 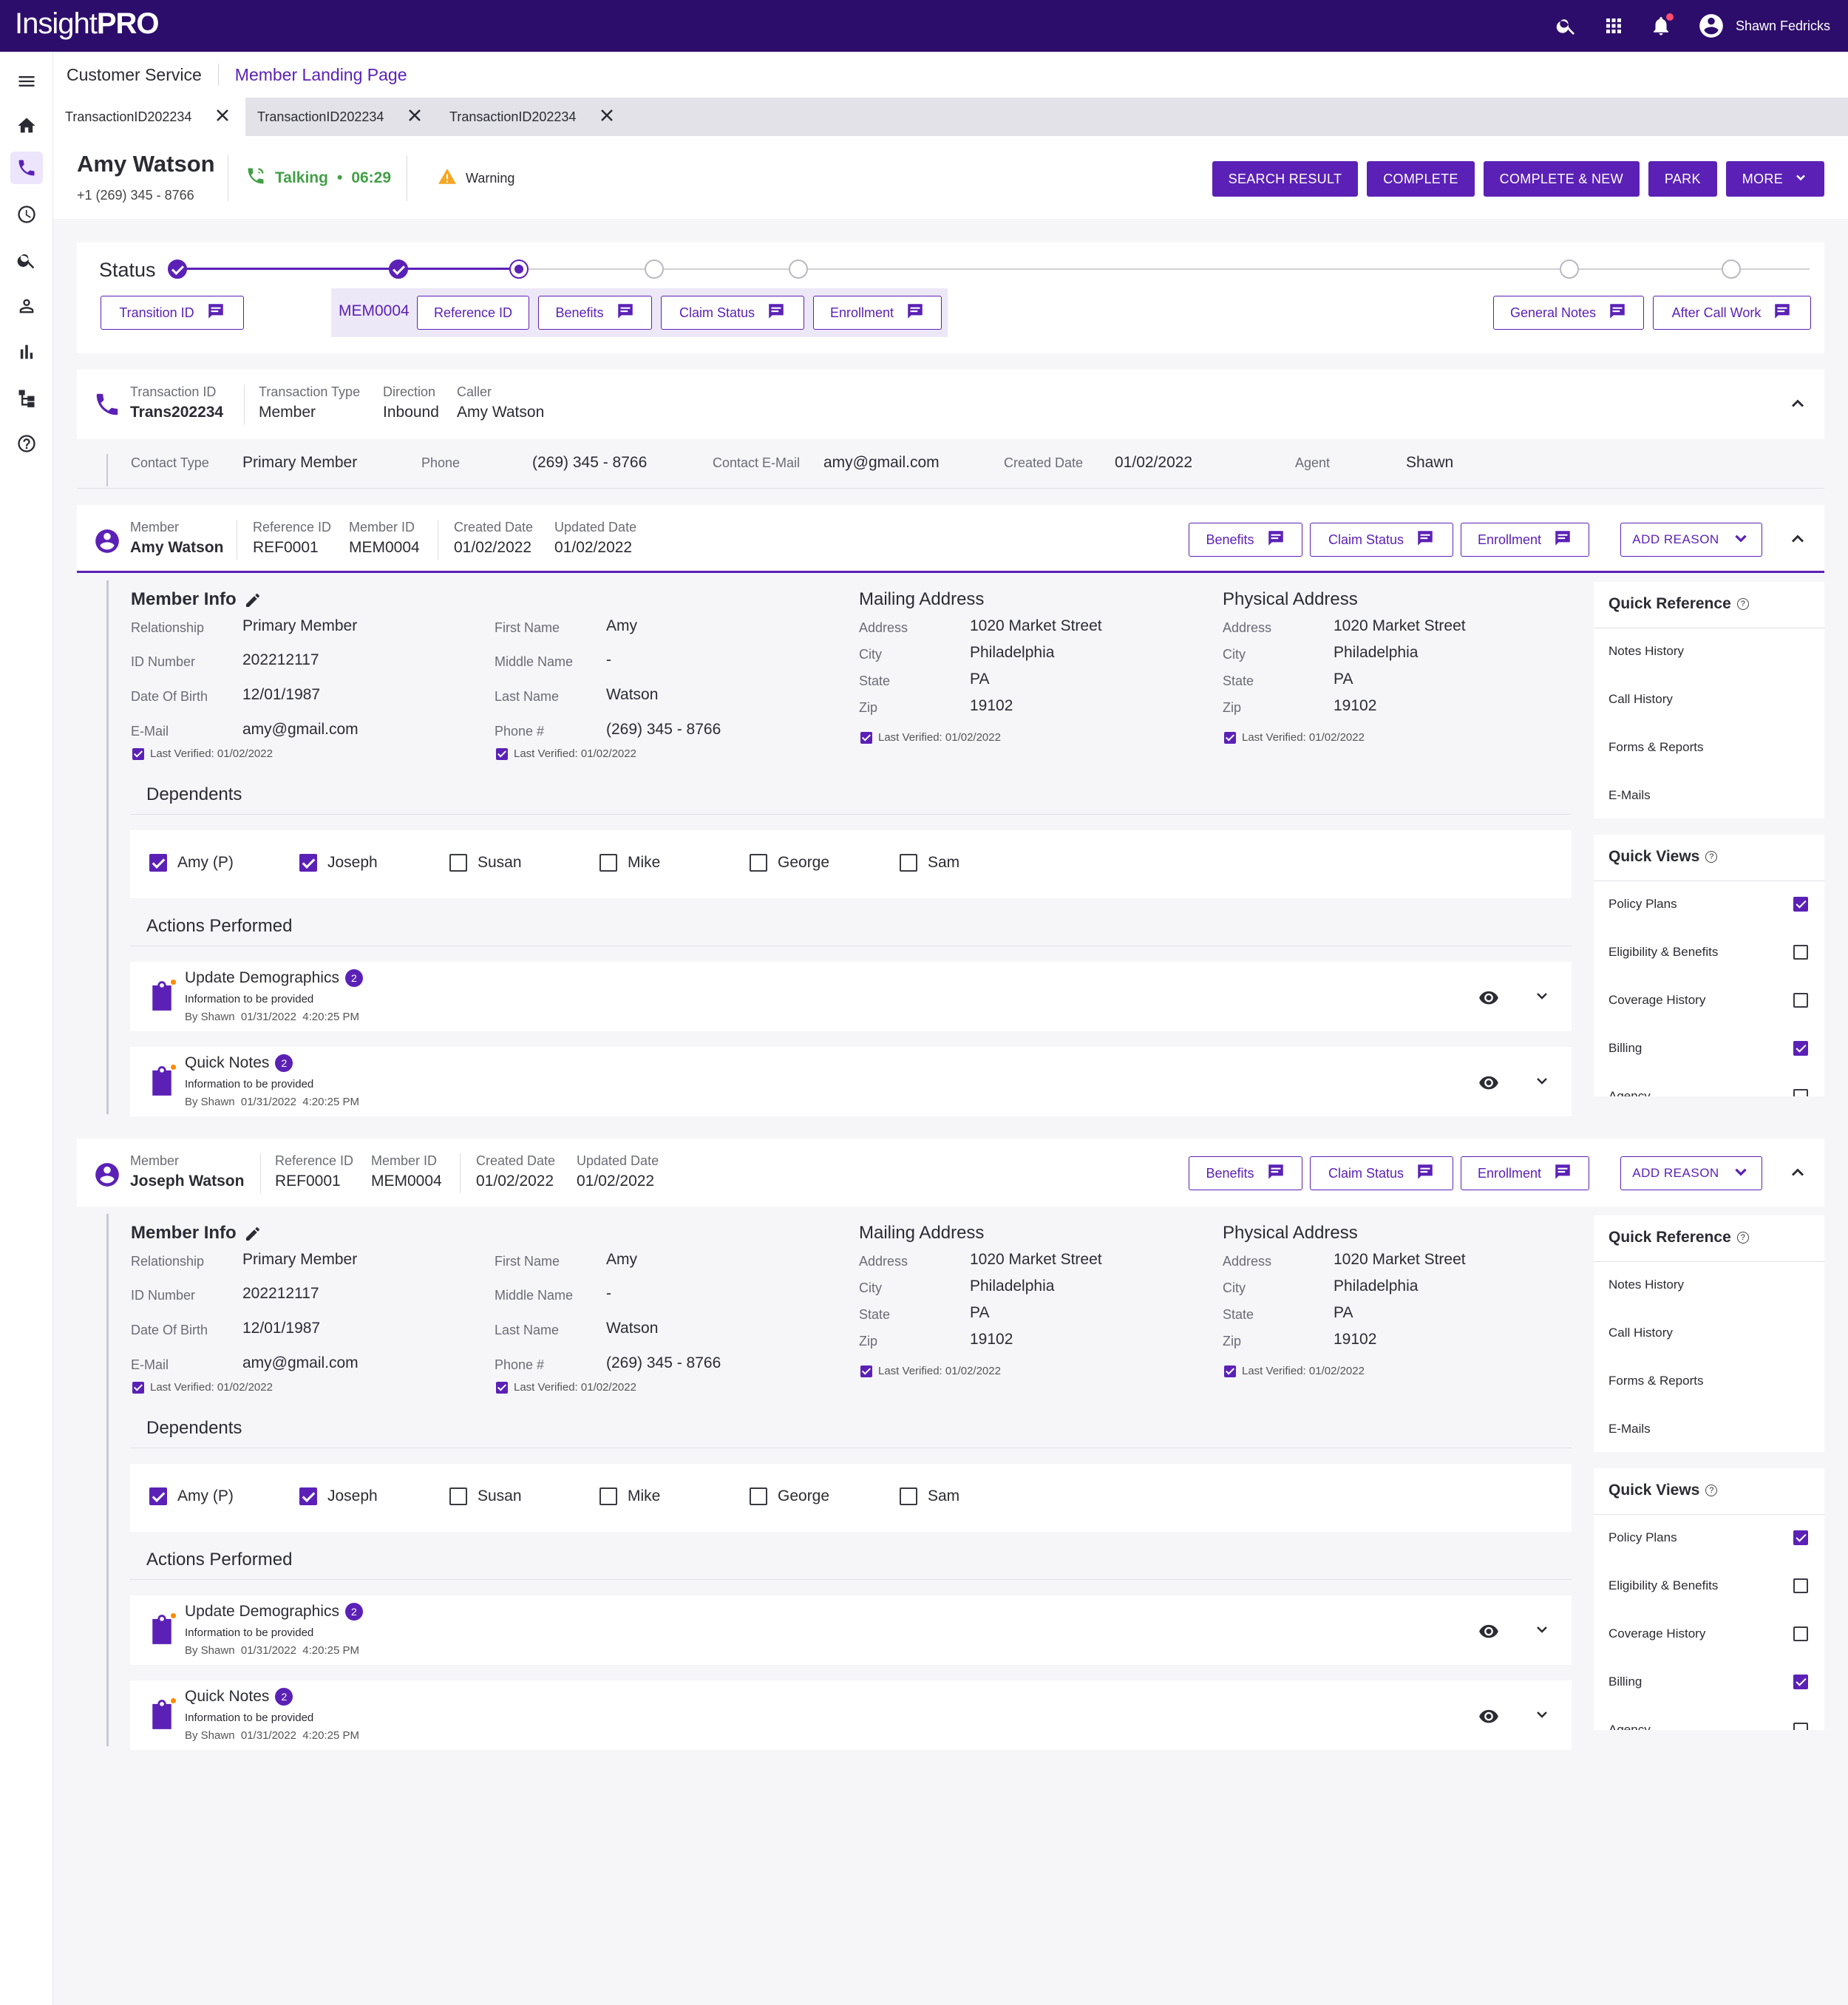 What do you see at coordinates (1629, 1429) in the screenshot?
I see `quick-reference-item: E-Mails` at bounding box center [1629, 1429].